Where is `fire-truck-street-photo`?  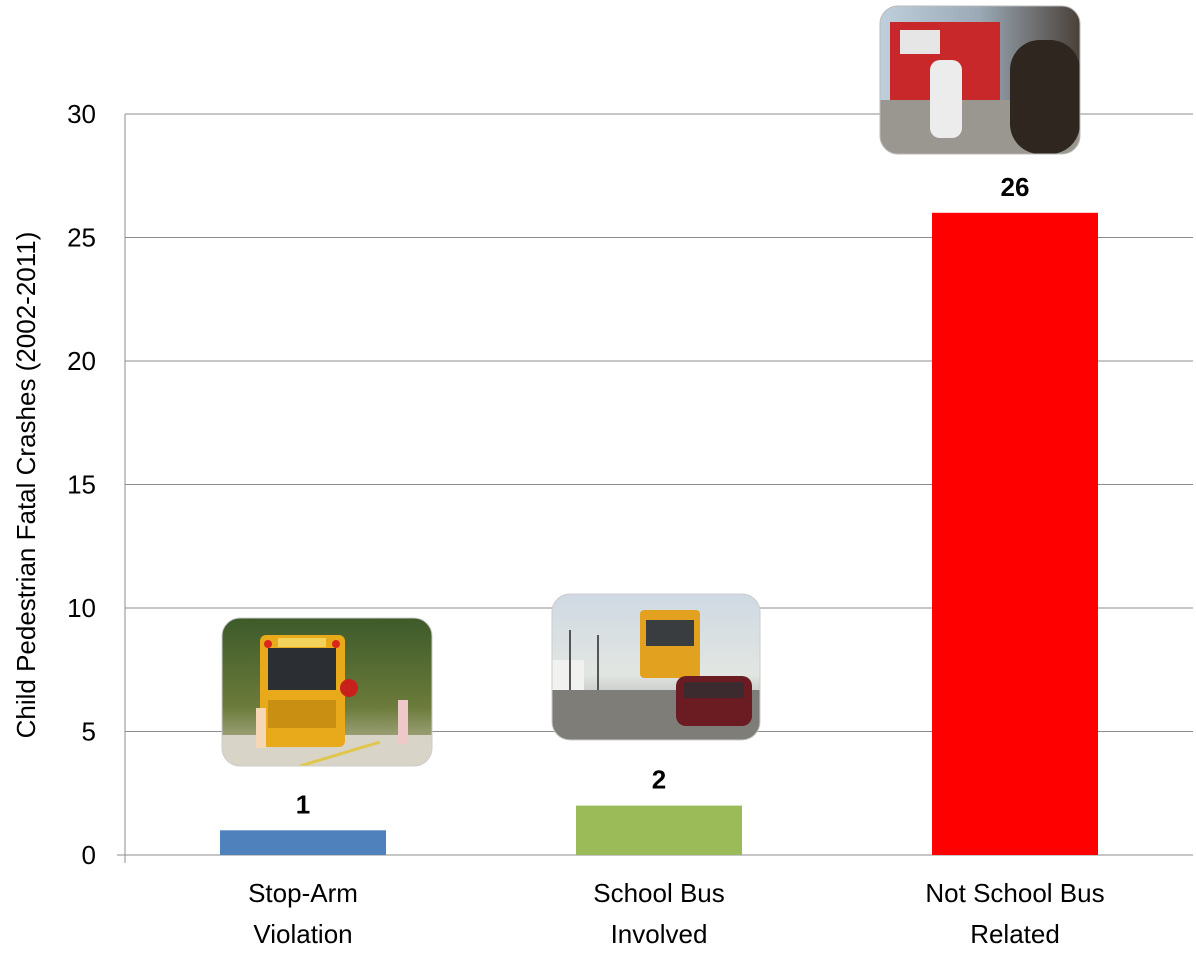
fire-truck-street-photo is located at coordinates (980, 80).